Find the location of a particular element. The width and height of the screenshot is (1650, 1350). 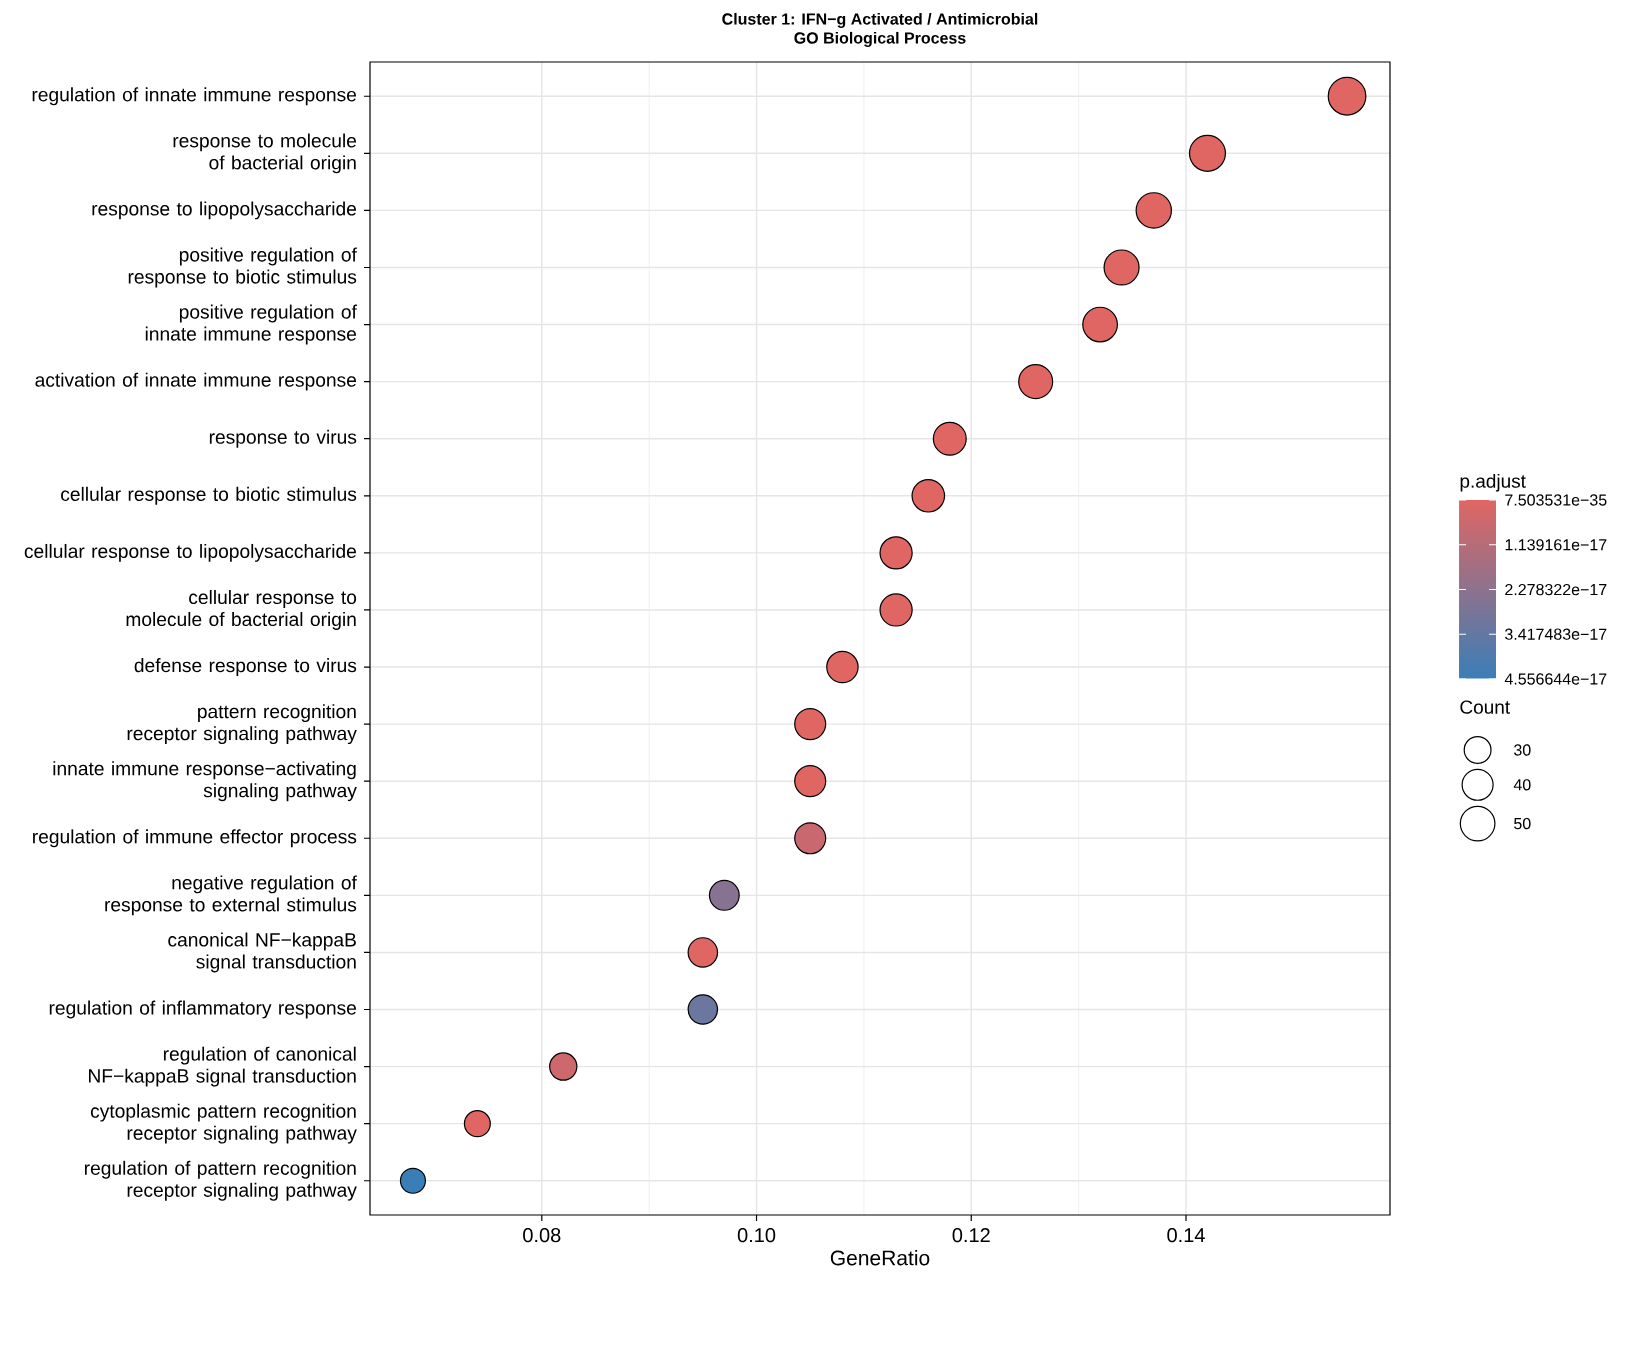

y-tick-label: innate immune response−activating signaling pathway is located at coordinates (205, 781).